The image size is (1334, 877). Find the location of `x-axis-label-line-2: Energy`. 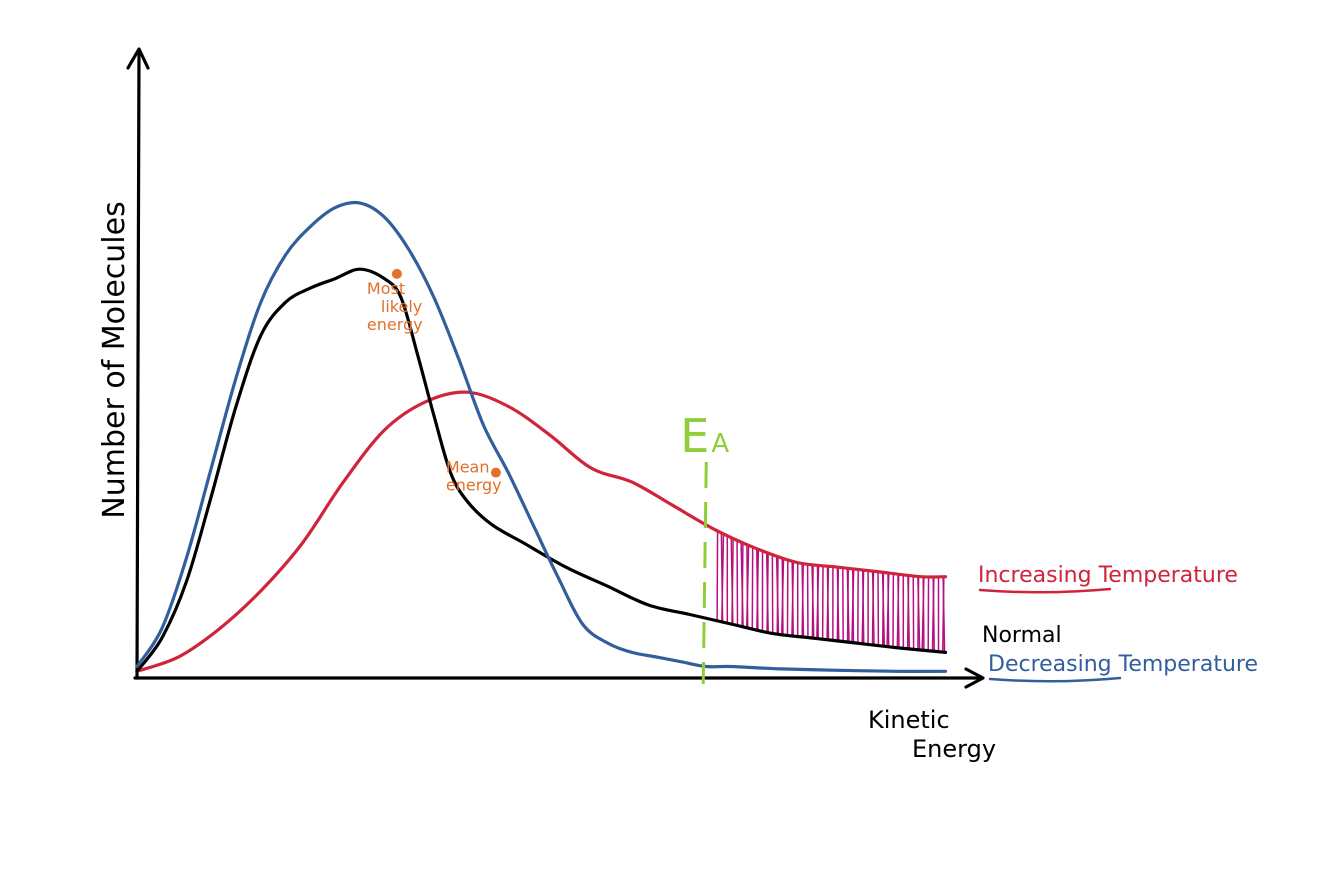

x-axis-label-line-2: Energy is located at coordinates (954, 749).